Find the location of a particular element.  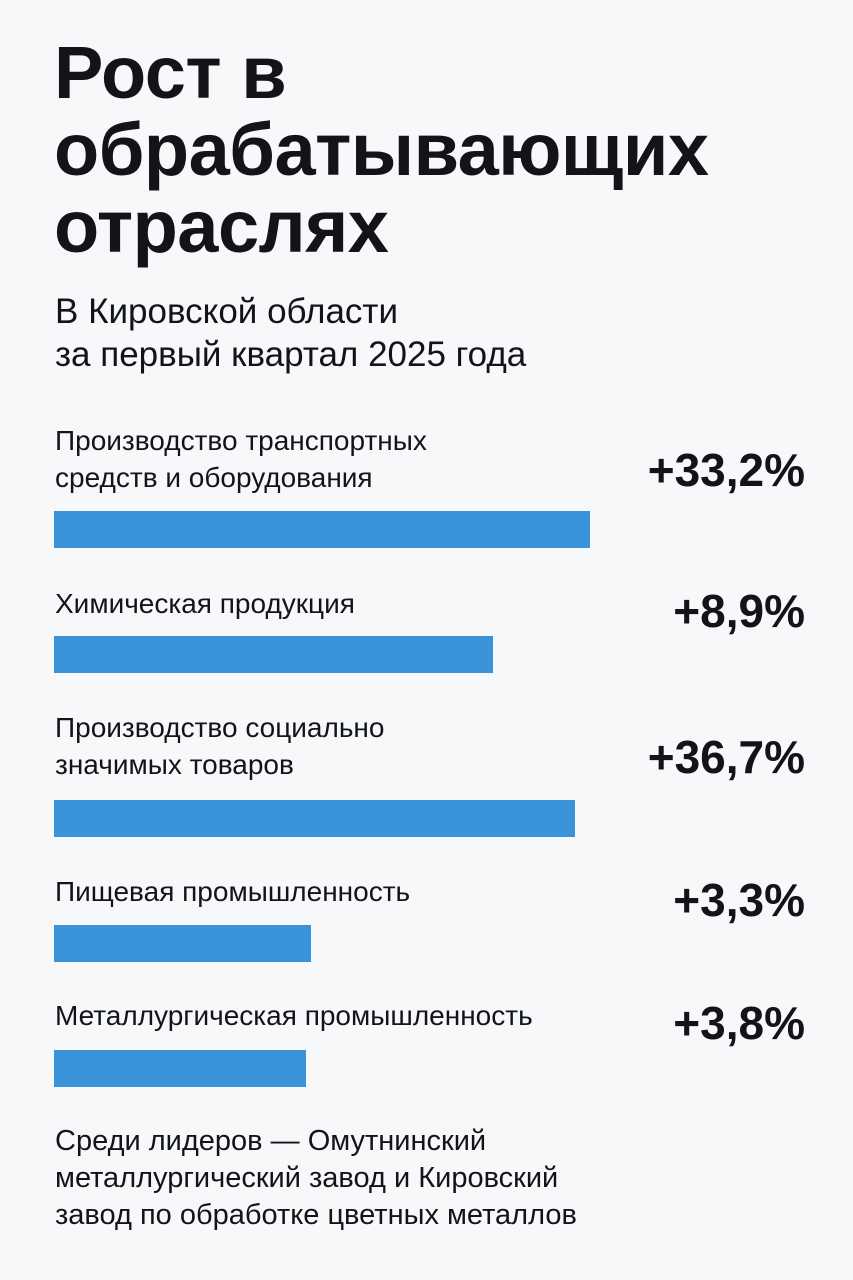

category-label-line: Производство социально is located at coordinates (220, 727).